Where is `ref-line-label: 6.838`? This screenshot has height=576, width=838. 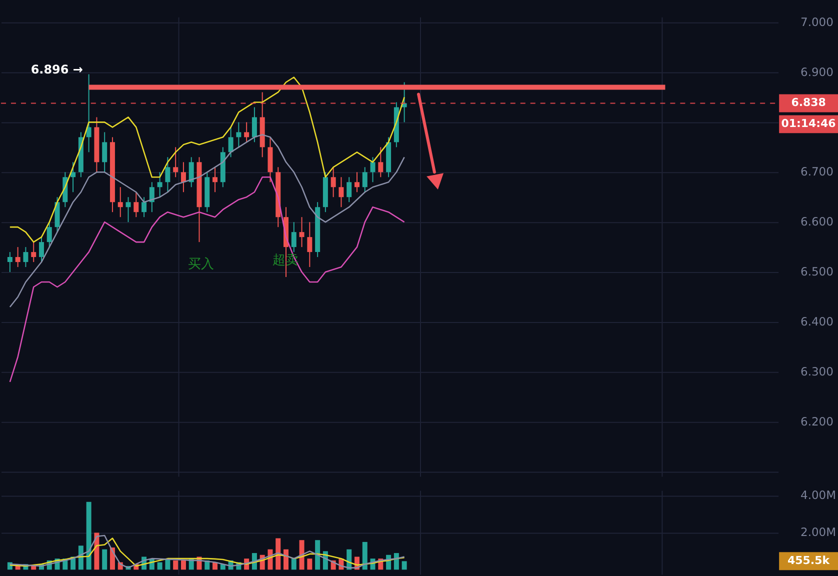 ref-line-label: 6.838 is located at coordinates (808, 103).